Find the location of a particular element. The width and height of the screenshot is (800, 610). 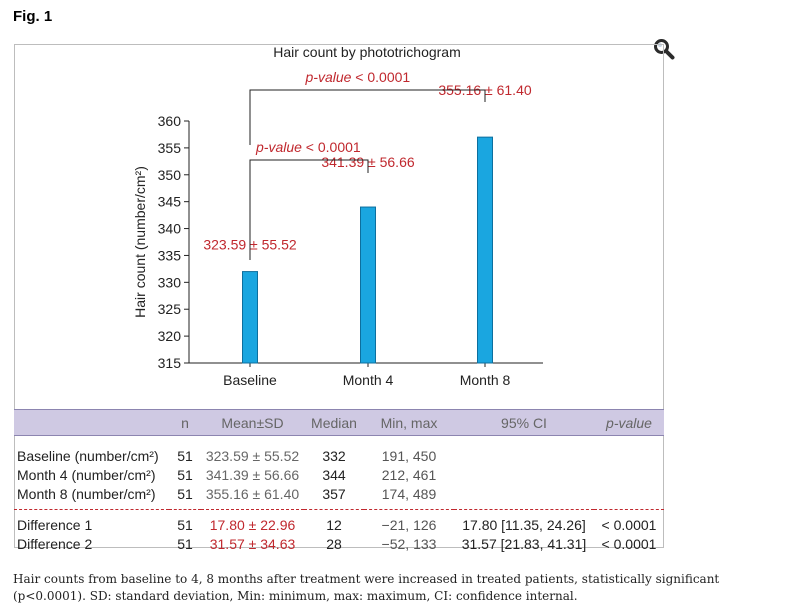

y-tick-label: 355 is located at coordinates (170, 148).